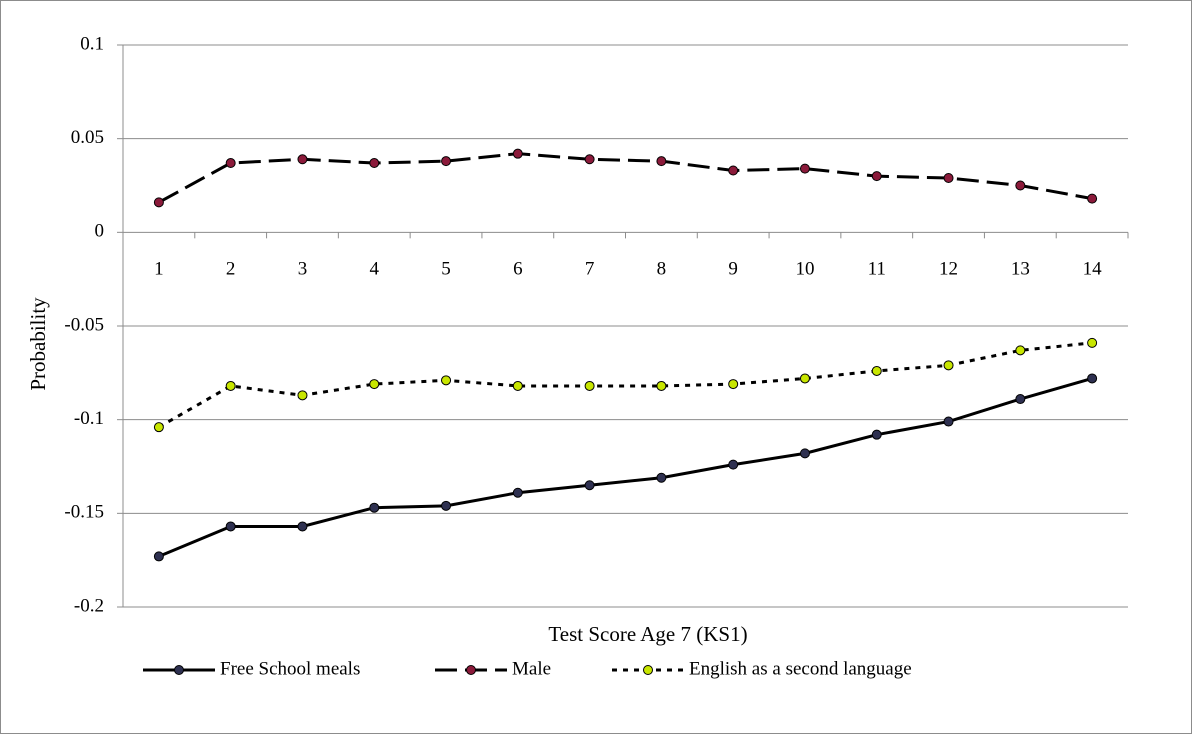  Describe the element at coordinates (100, 231) in the screenshot. I see `y-tick-label: 0` at that location.